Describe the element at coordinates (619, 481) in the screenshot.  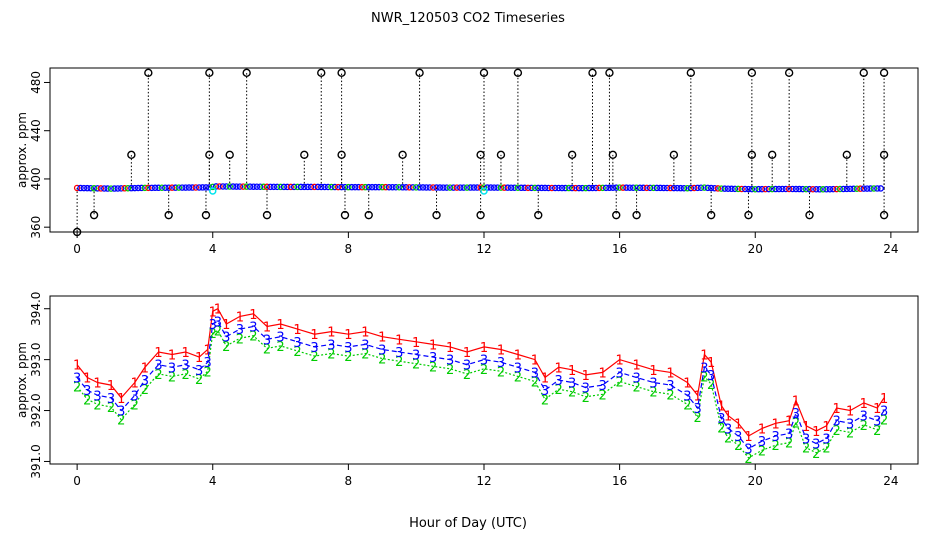
I see `x-tick-label: 16` at that location.